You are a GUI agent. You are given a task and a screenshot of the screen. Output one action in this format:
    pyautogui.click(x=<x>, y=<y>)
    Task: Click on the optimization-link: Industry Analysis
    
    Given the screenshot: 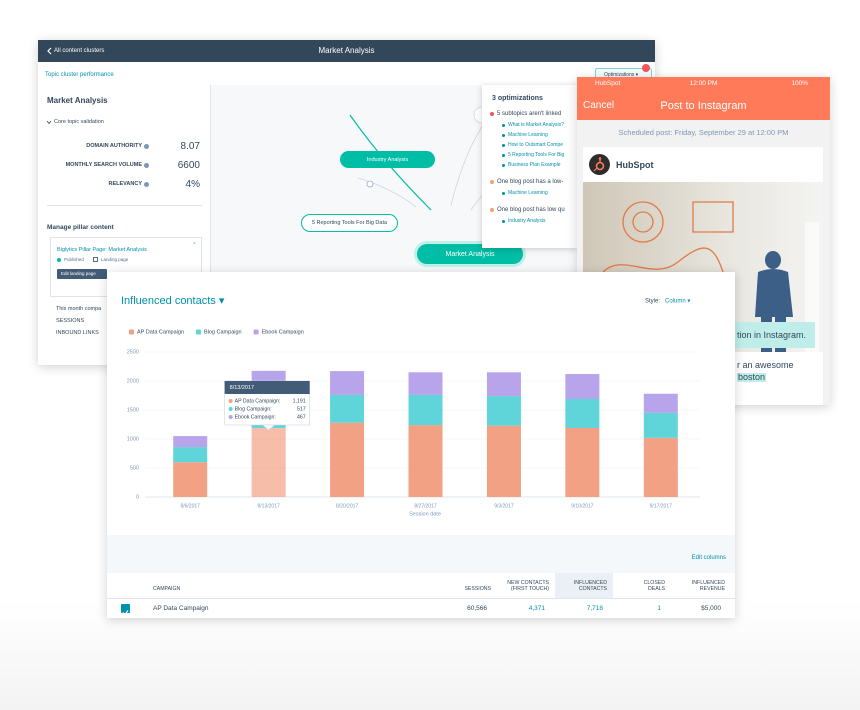 What is the action you would take?
    pyautogui.click(x=527, y=221)
    